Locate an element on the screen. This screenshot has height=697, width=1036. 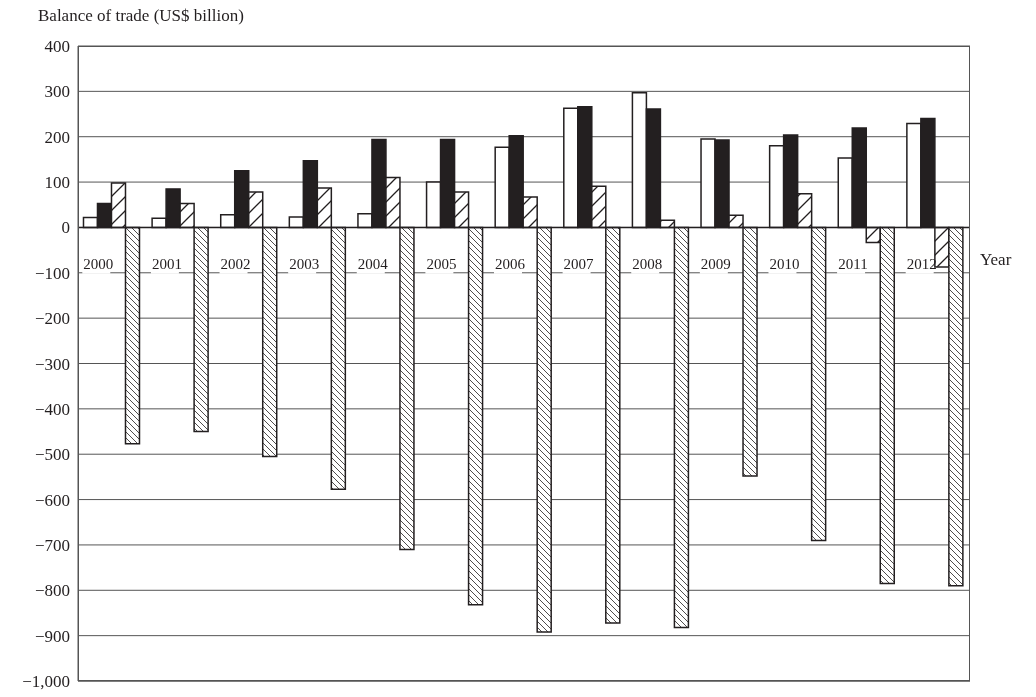
y-tick-label: −900 is located at coordinates (52, 636).